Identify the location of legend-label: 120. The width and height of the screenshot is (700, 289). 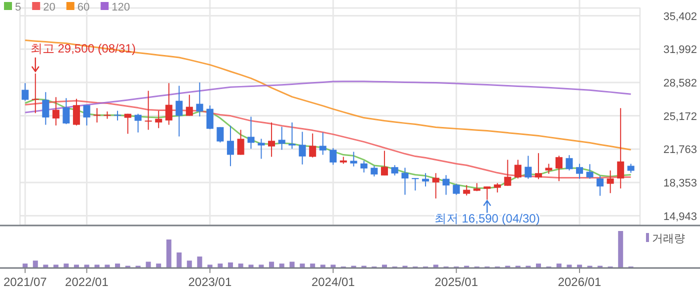
(121, 8).